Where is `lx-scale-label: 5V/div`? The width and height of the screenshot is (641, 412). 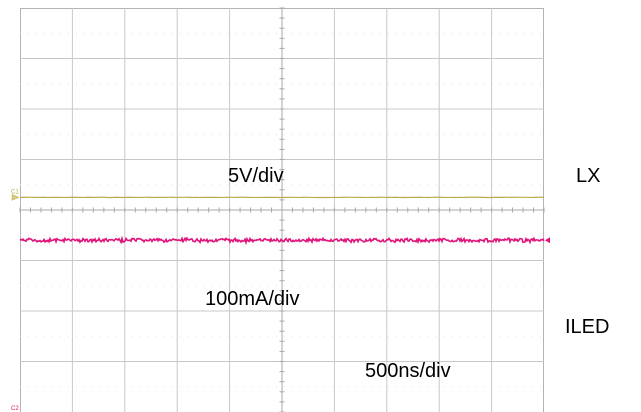
lx-scale-label: 5V/div is located at coordinates (256, 176).